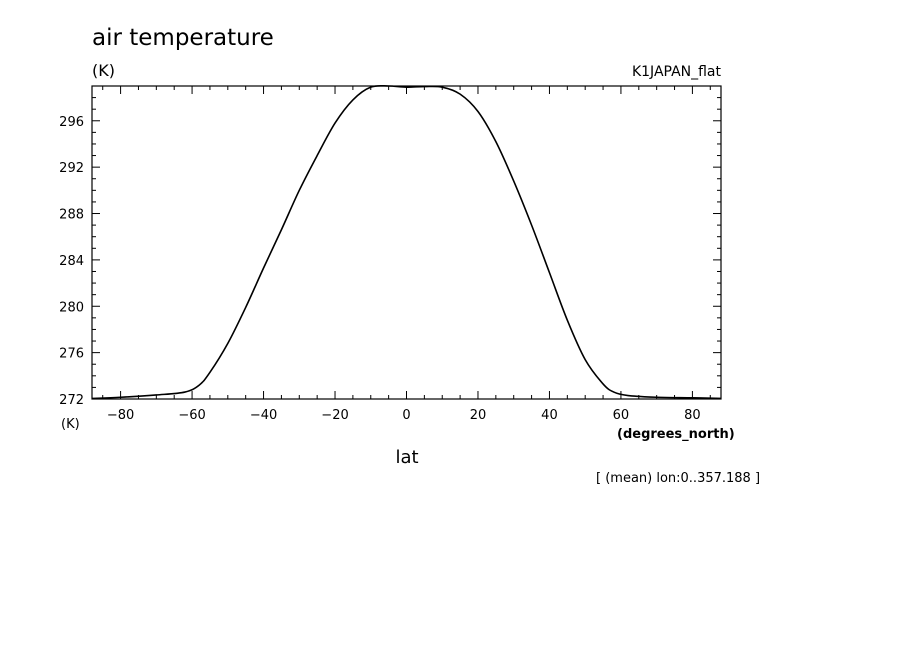 Image resolution: width=904 pixels, height=654 pixels. I want to click on x-tick-label: −40, so click(263, 415).